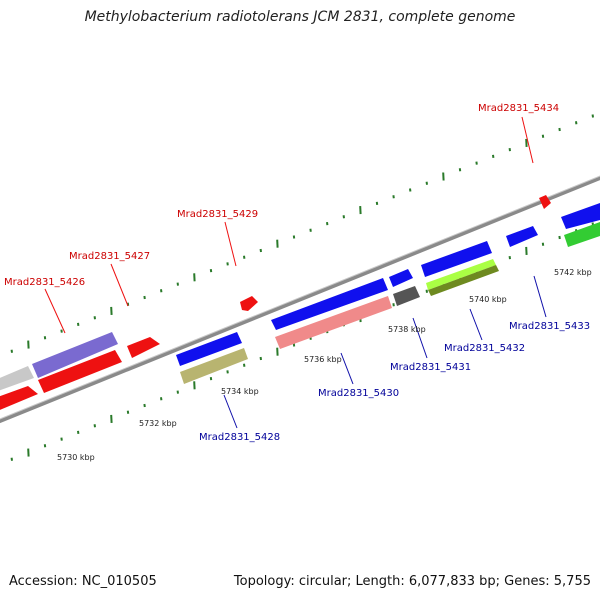 The height and width of the screenshot is (600, 600). What do you see at coordinates (158, 423) in the screenshot?
I see `scale-label-5732: 5732 kbp` at bounding box center [158, 423].